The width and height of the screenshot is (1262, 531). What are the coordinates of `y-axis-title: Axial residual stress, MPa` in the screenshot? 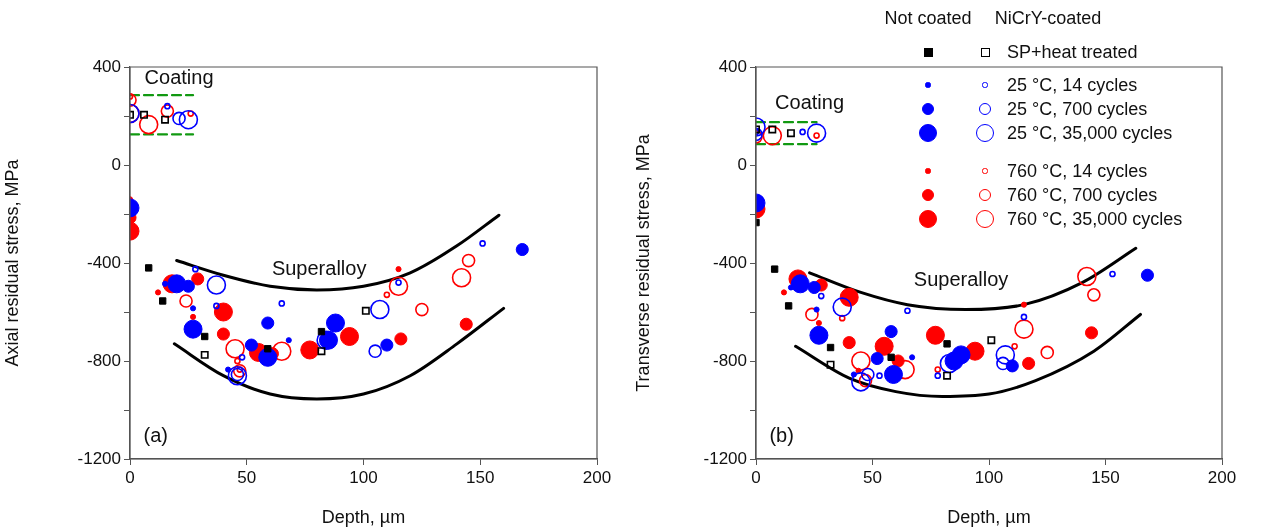 It's located at (11, 262).